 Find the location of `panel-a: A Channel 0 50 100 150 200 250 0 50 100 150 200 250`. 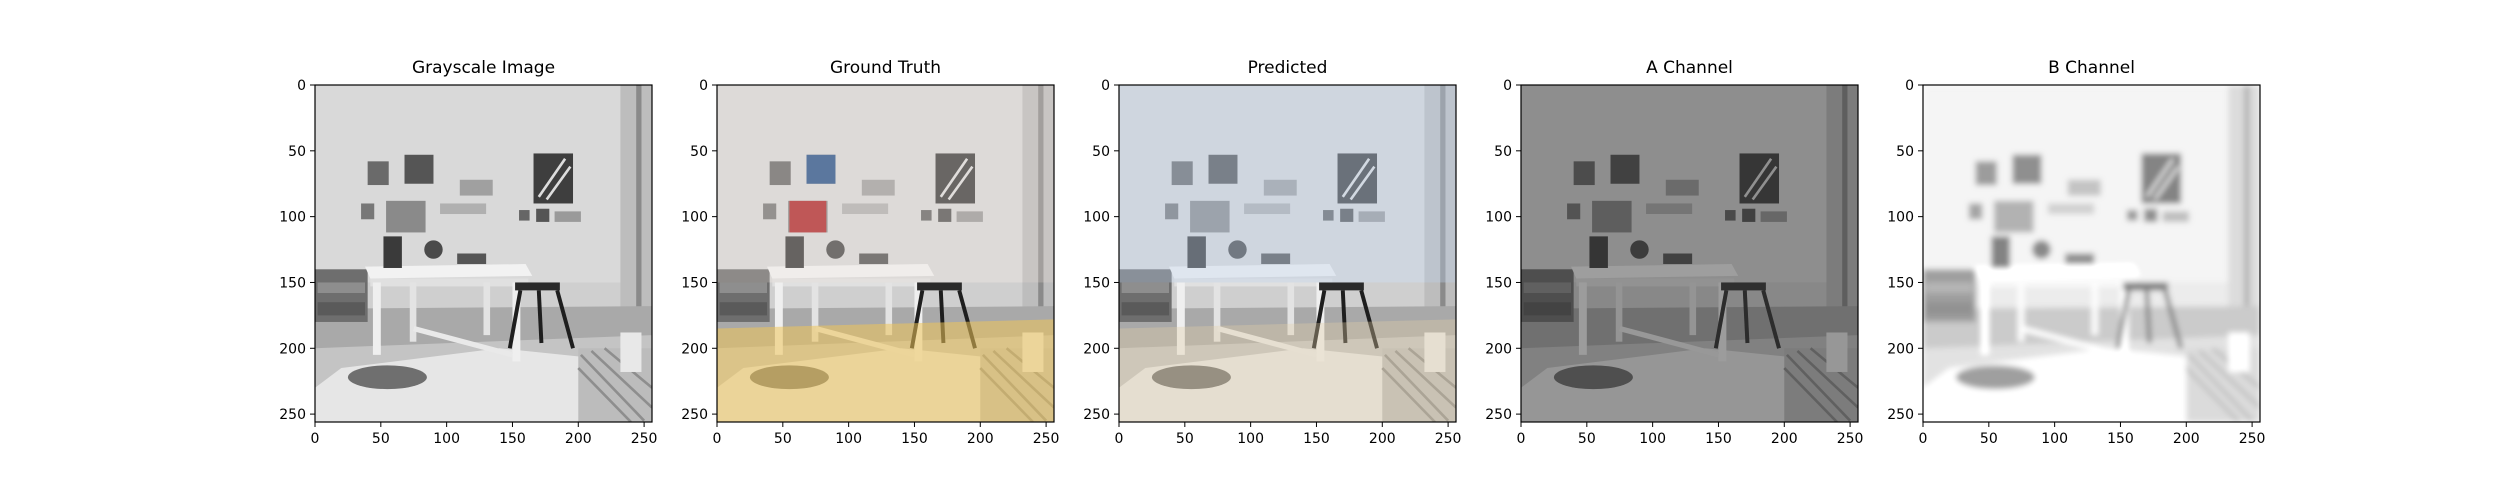

panel-a: A Channel 0 50 100 150 200 250 0 50 100 150 200 250 is located at coordinates (1674, 252).